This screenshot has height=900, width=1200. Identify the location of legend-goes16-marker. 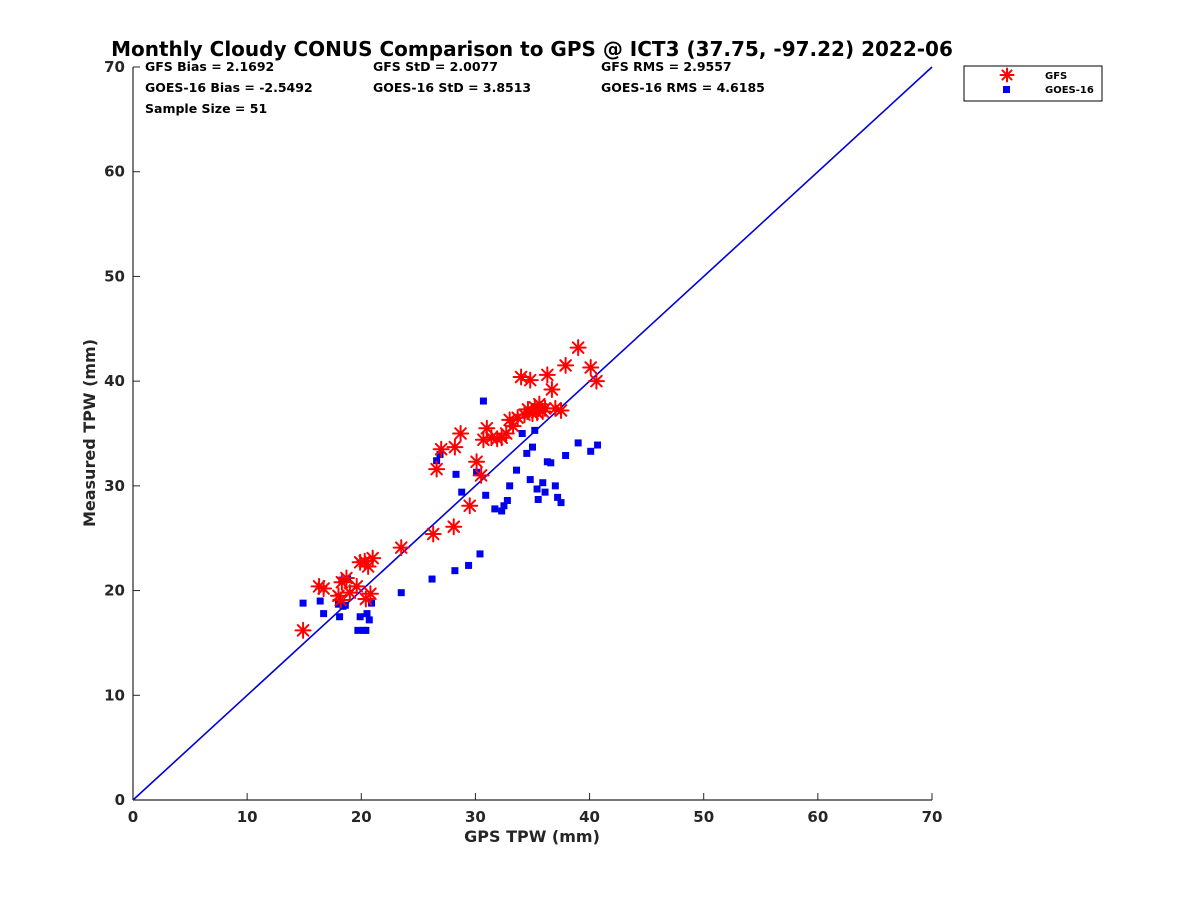
(1006, 89).